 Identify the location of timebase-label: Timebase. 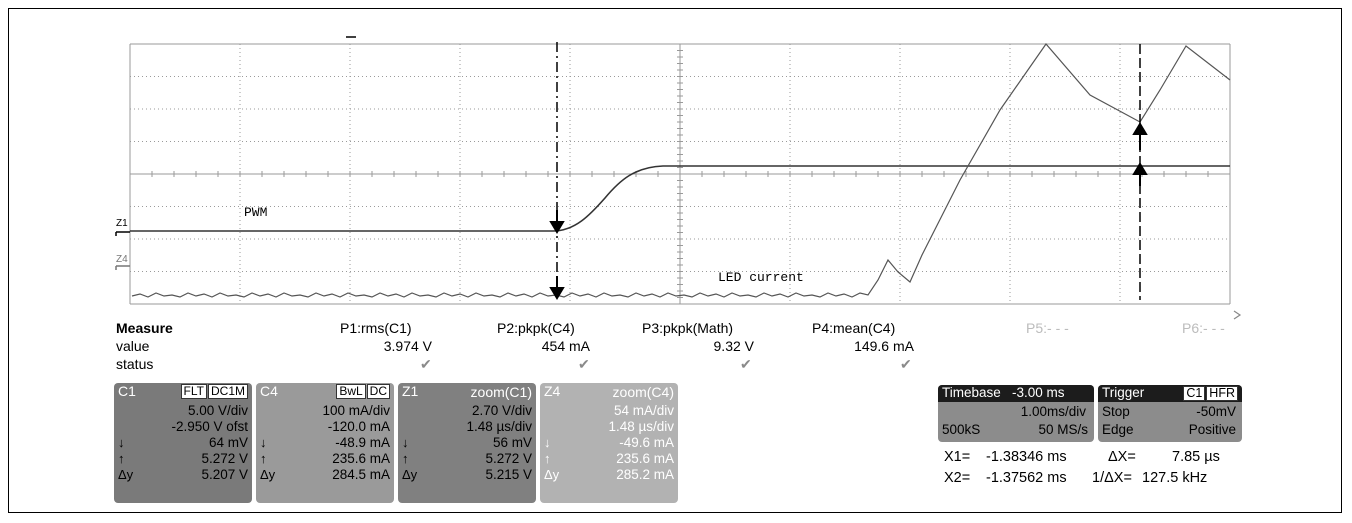
(971, 392).